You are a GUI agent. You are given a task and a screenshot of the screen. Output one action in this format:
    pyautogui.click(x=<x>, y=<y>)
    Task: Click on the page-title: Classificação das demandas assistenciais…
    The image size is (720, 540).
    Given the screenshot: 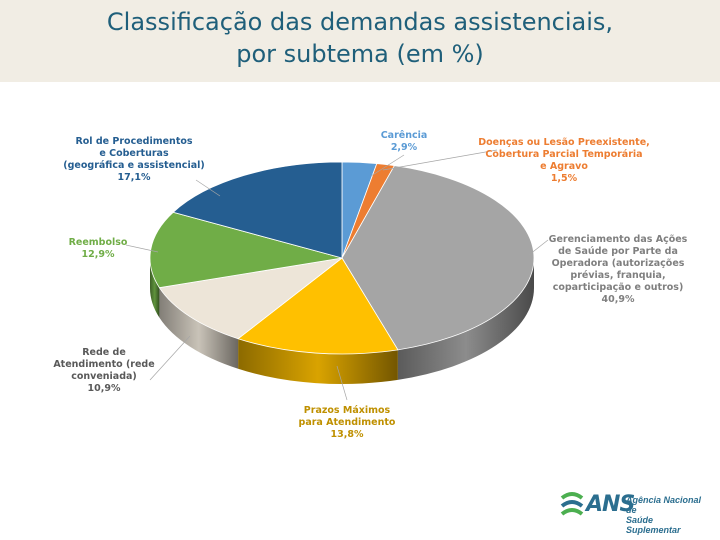 What is the action you would take?
    pyautogui.click(x=360, y=38)
    